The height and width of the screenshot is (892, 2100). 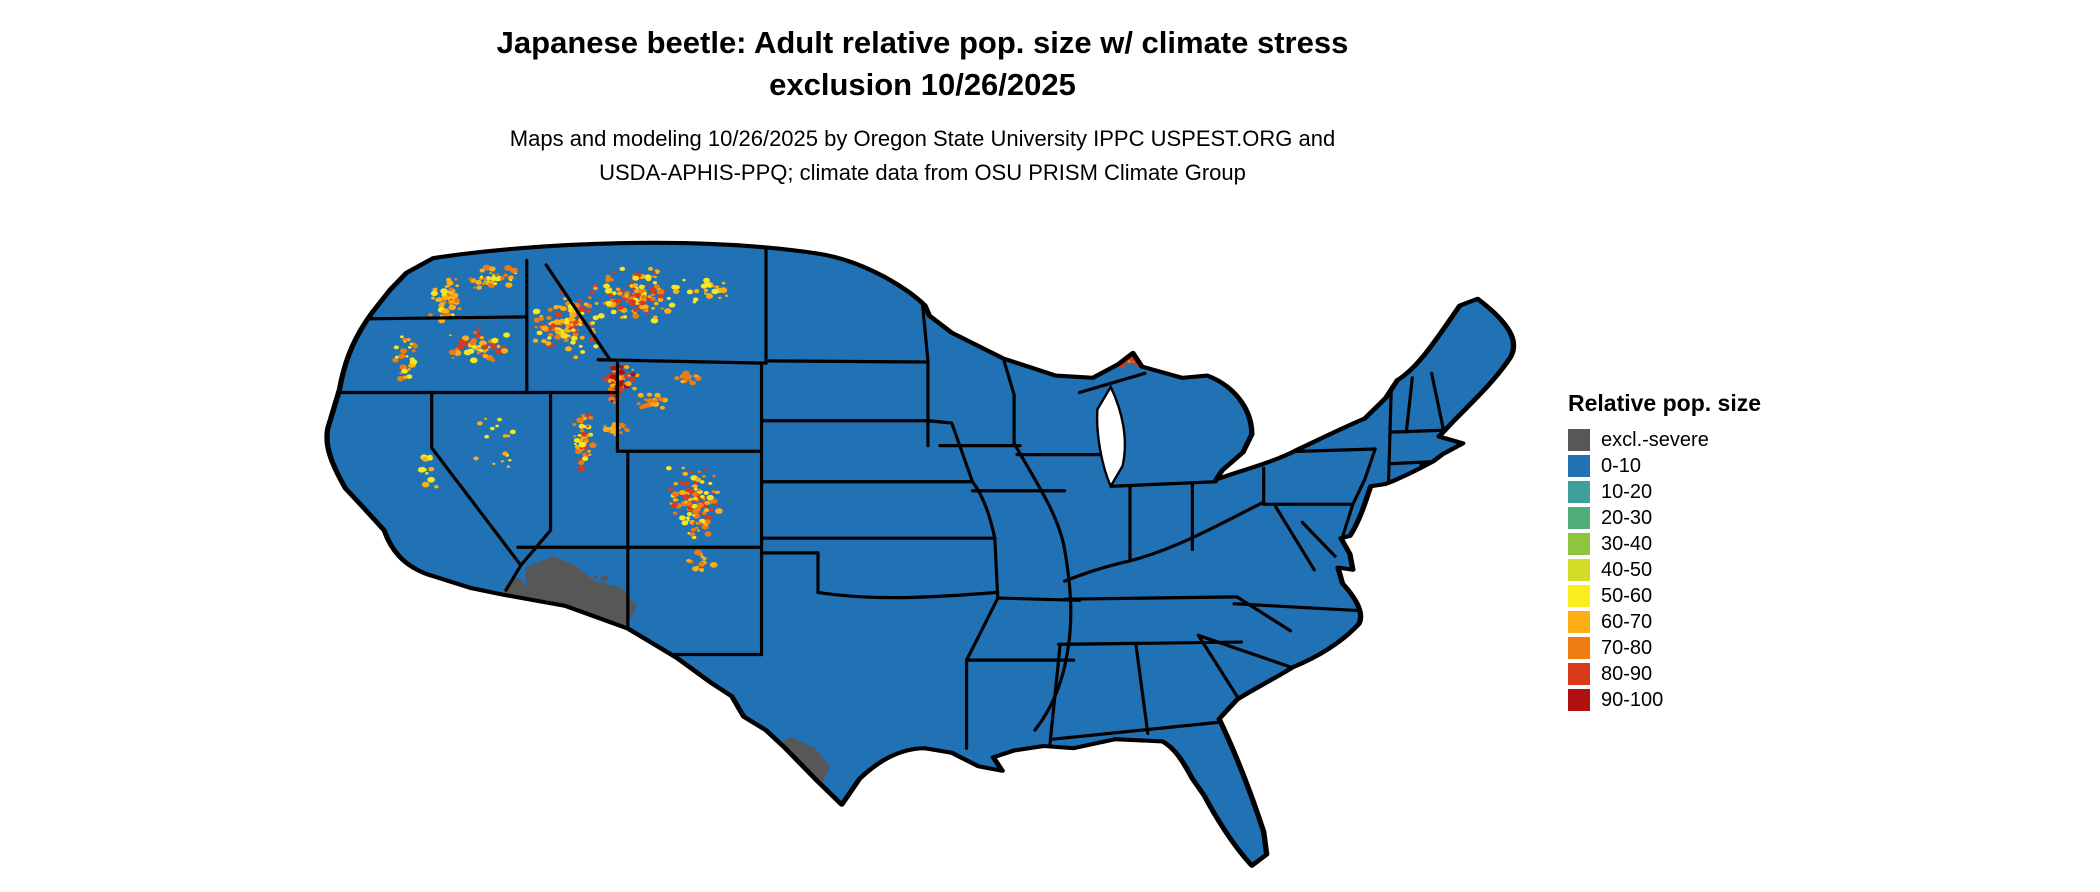 What do you see at coordinates (1665, 403) in the screenshot?
I see `legend-title: Relative pop. size` at bounding box center [1665, 403].